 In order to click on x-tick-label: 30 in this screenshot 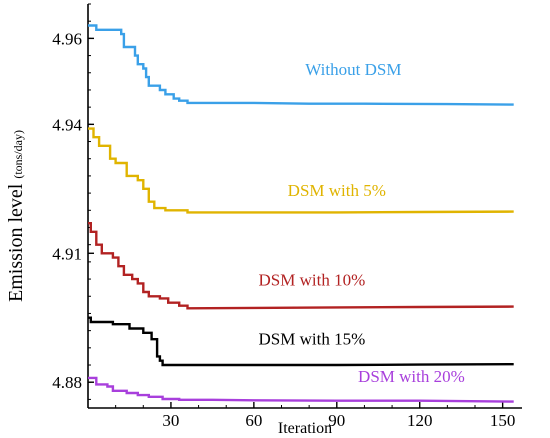, I will do `click(170, 420)`.